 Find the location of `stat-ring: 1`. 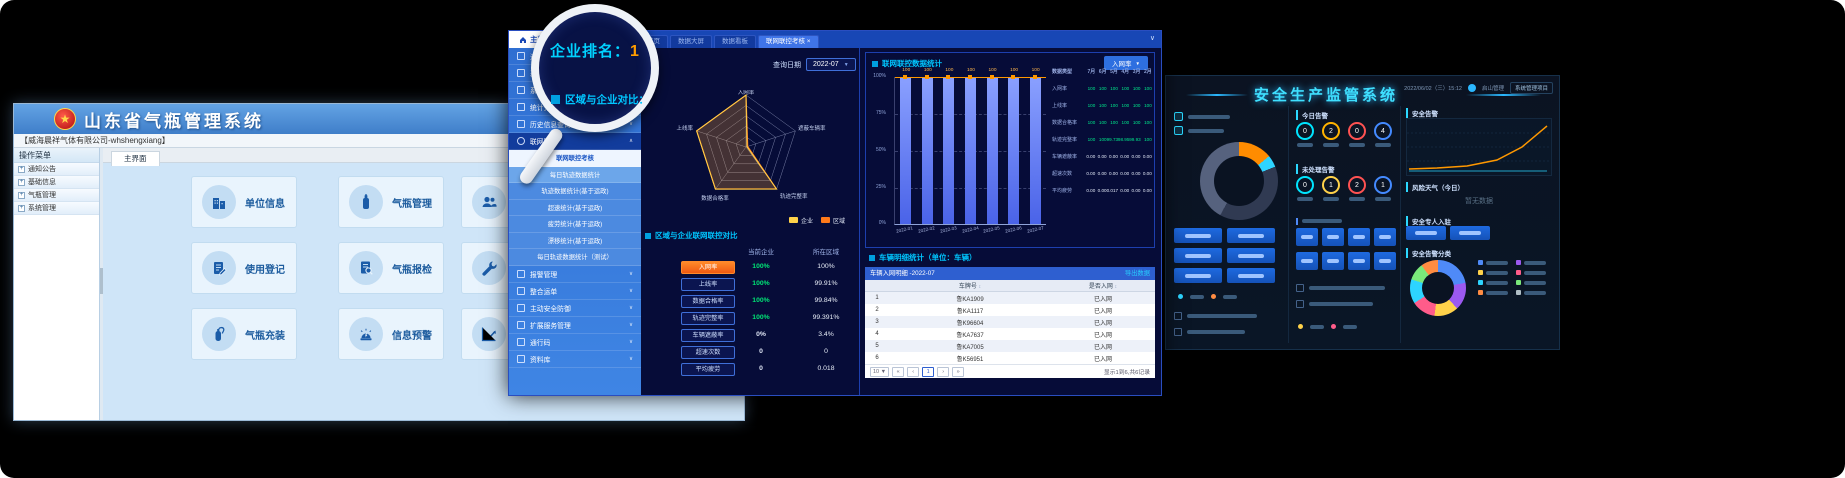

stat-ring: 1 is located at coordinates (1383, 188).